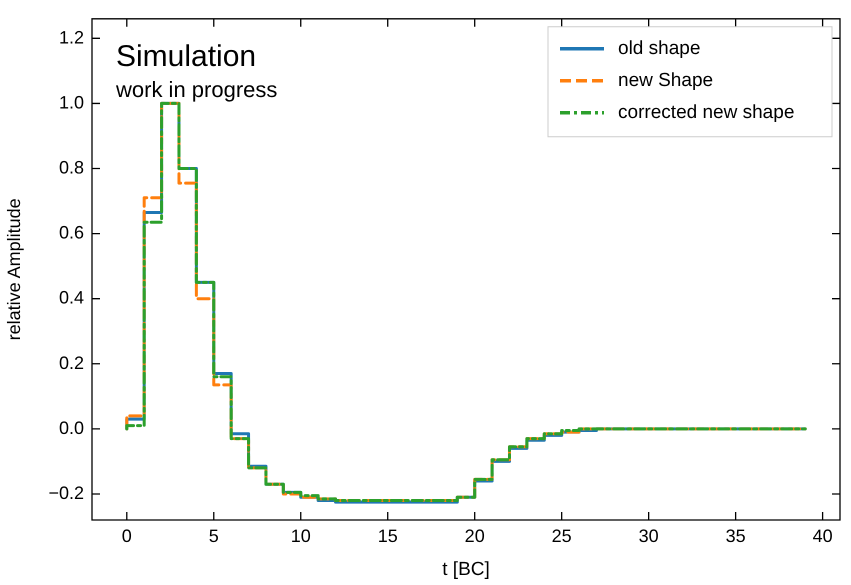 The image size is (851, 585). Describe the element at coordinates (822, 536) in the screenshot. I see `x-tick-label: 40` at that location.